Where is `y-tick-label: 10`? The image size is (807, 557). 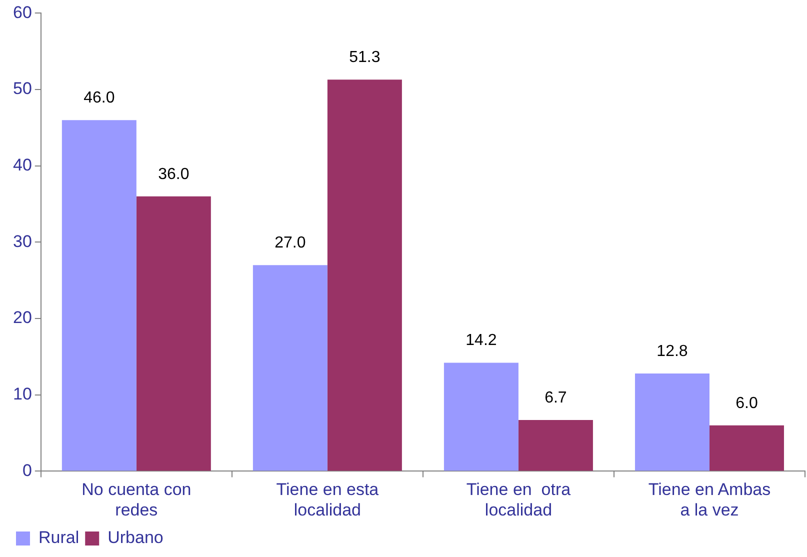
y-tick-label: 10 is located at coordinates (22, 394).